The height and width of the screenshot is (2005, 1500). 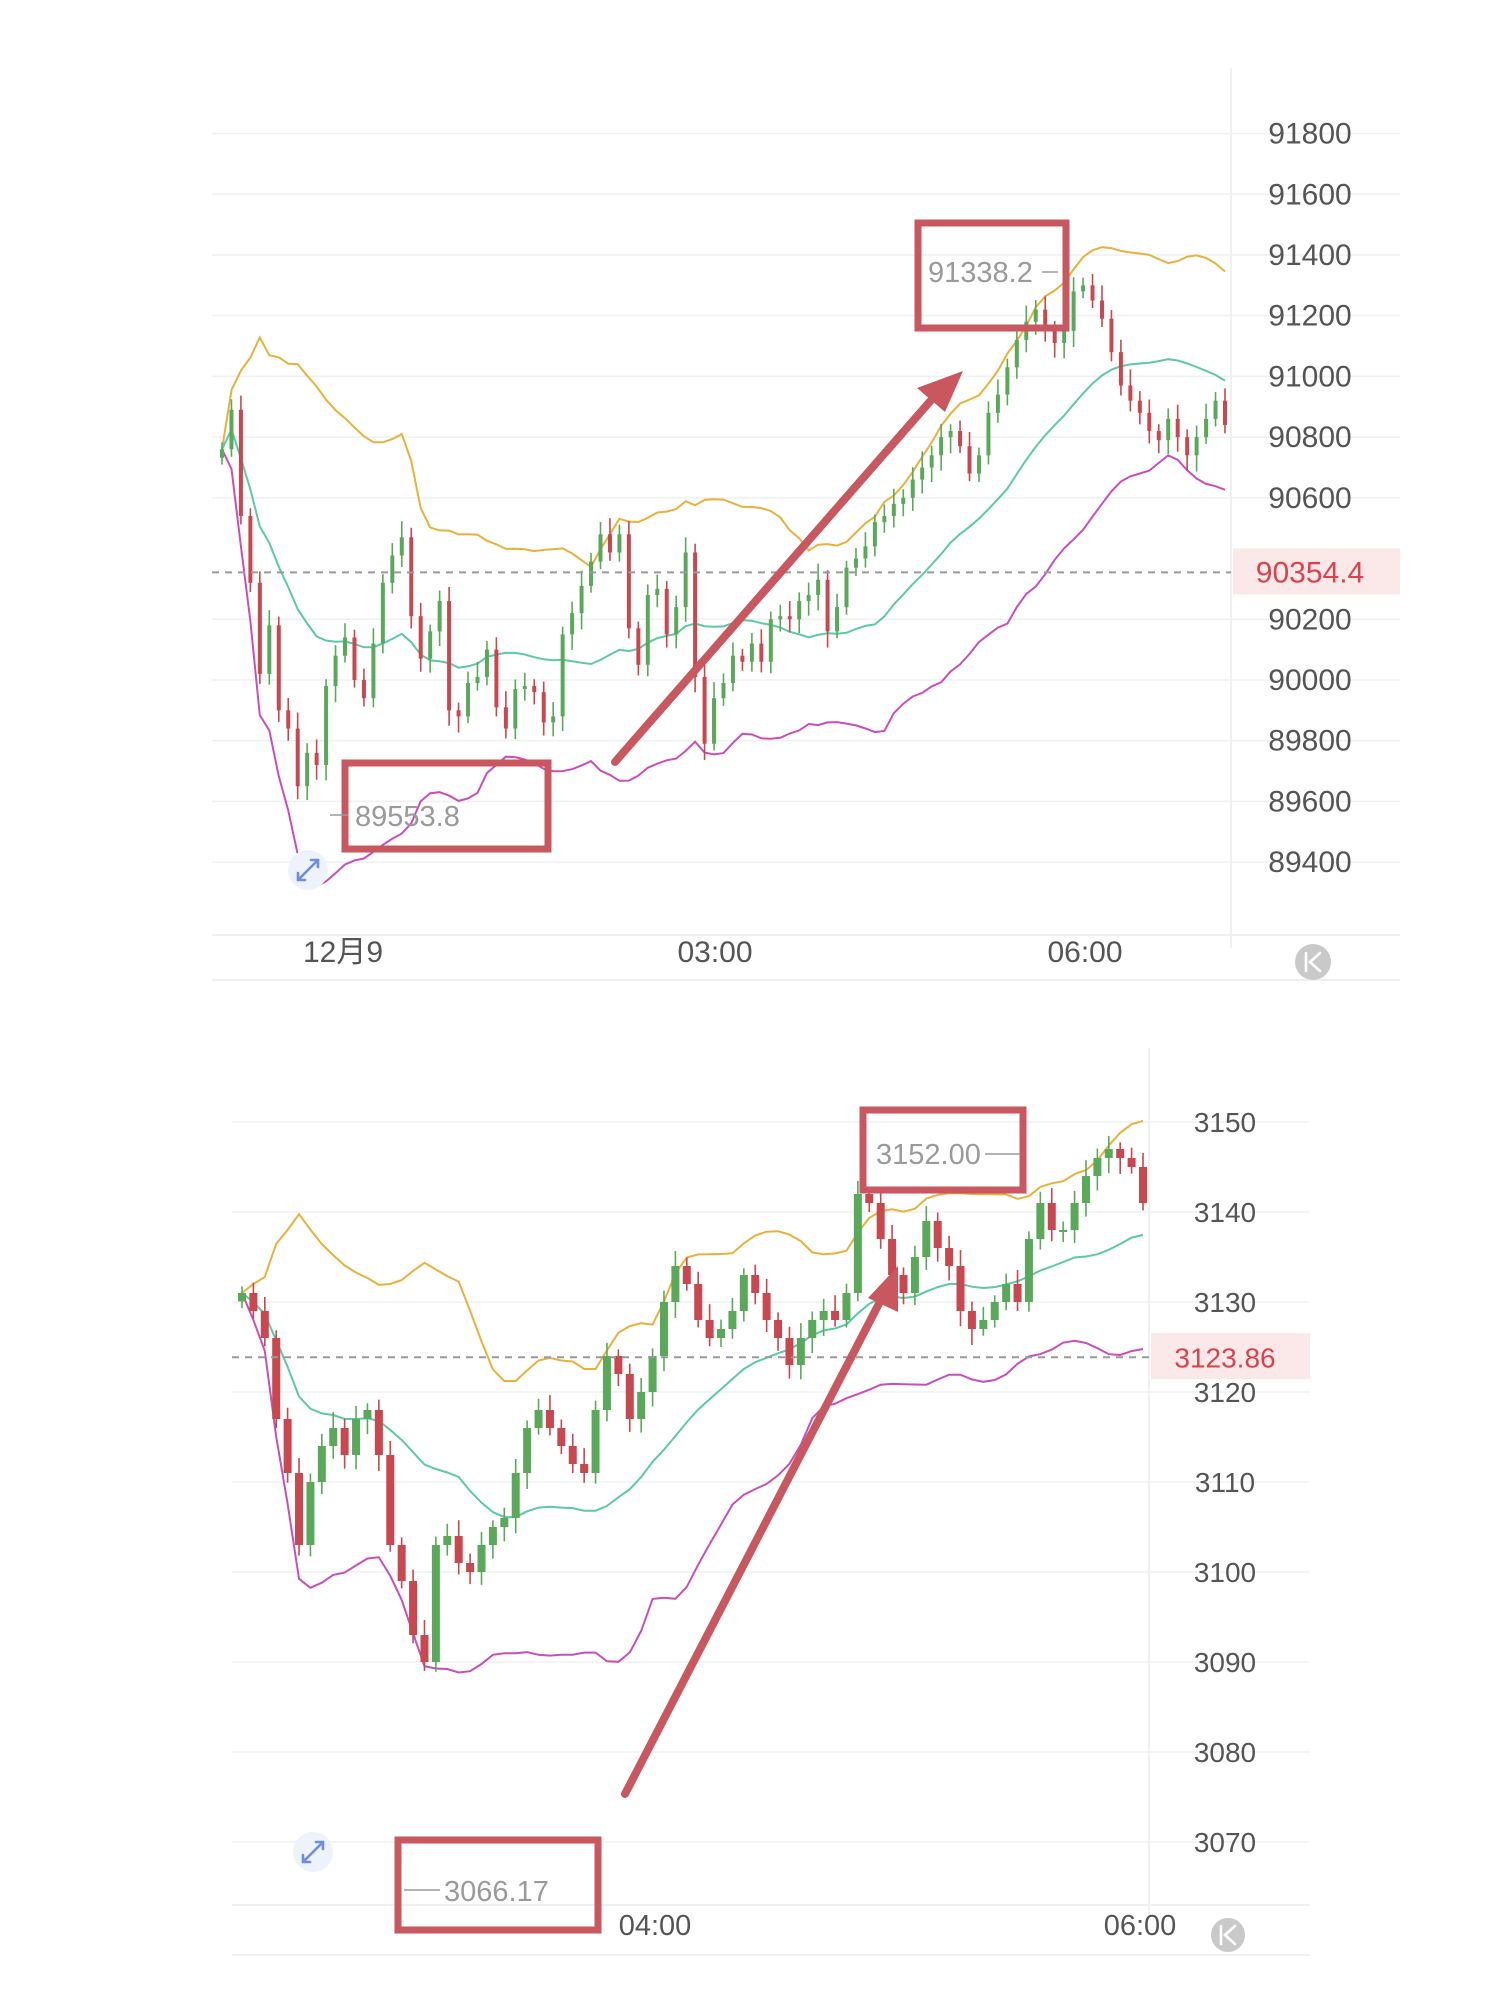 I want to click on p2-y-tick: 3110, so click(x=1225, y=1482).